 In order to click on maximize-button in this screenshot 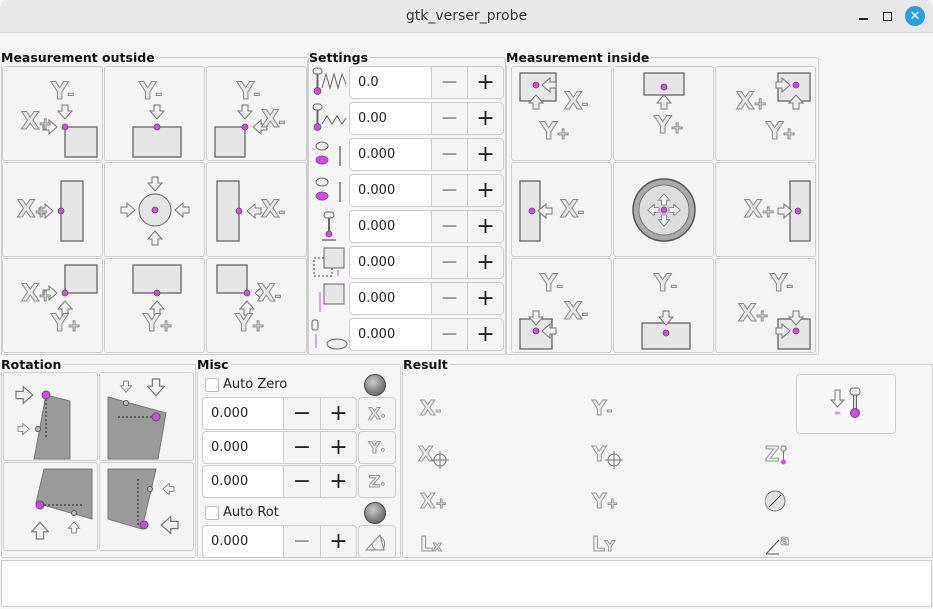, I will do `click(887, 16)`.